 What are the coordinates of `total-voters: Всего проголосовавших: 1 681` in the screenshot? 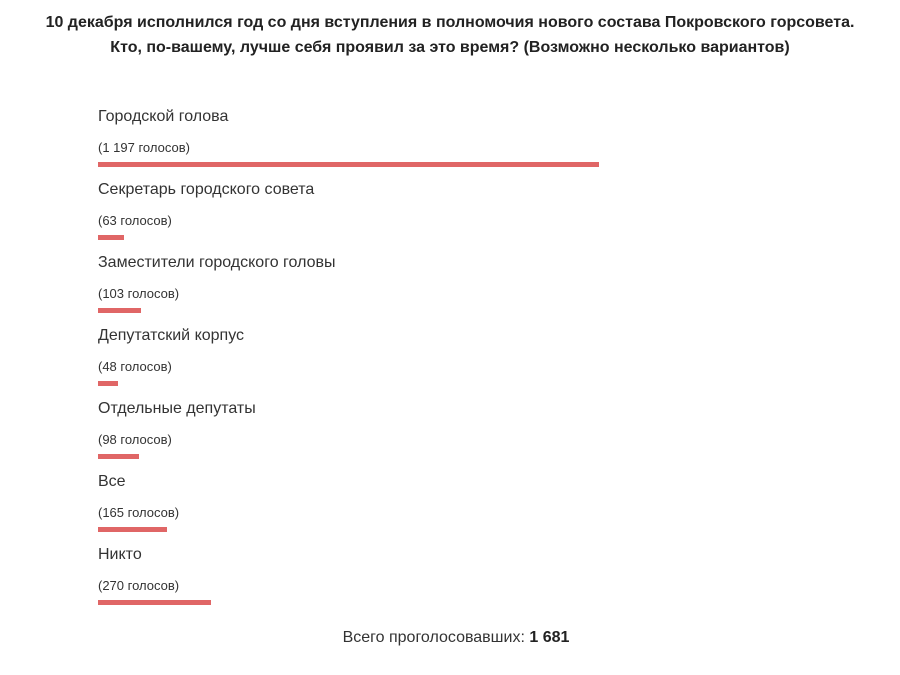 It's located at (450, 638).